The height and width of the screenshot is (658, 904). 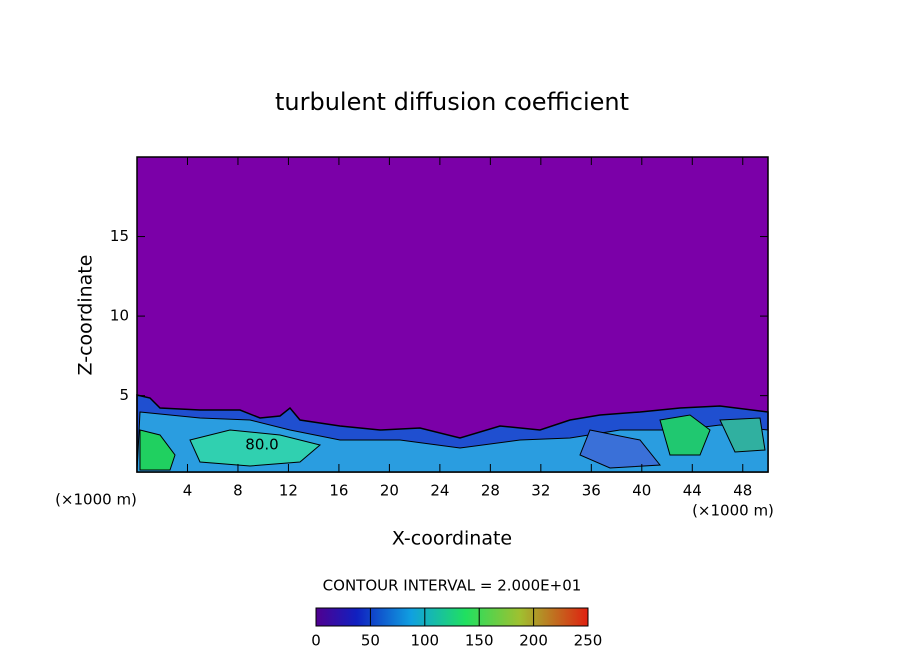 What do you see at coordinates (641, 491) in the screenshot?
I see `x-tick-label: 40` at bounding box center [641, 491].